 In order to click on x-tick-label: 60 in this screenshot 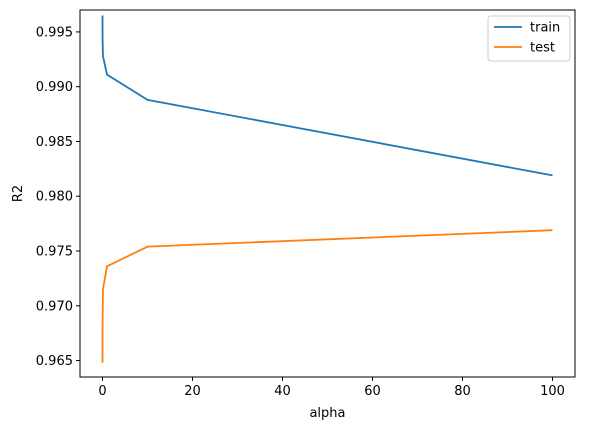, I will do `click(372, 391)`.